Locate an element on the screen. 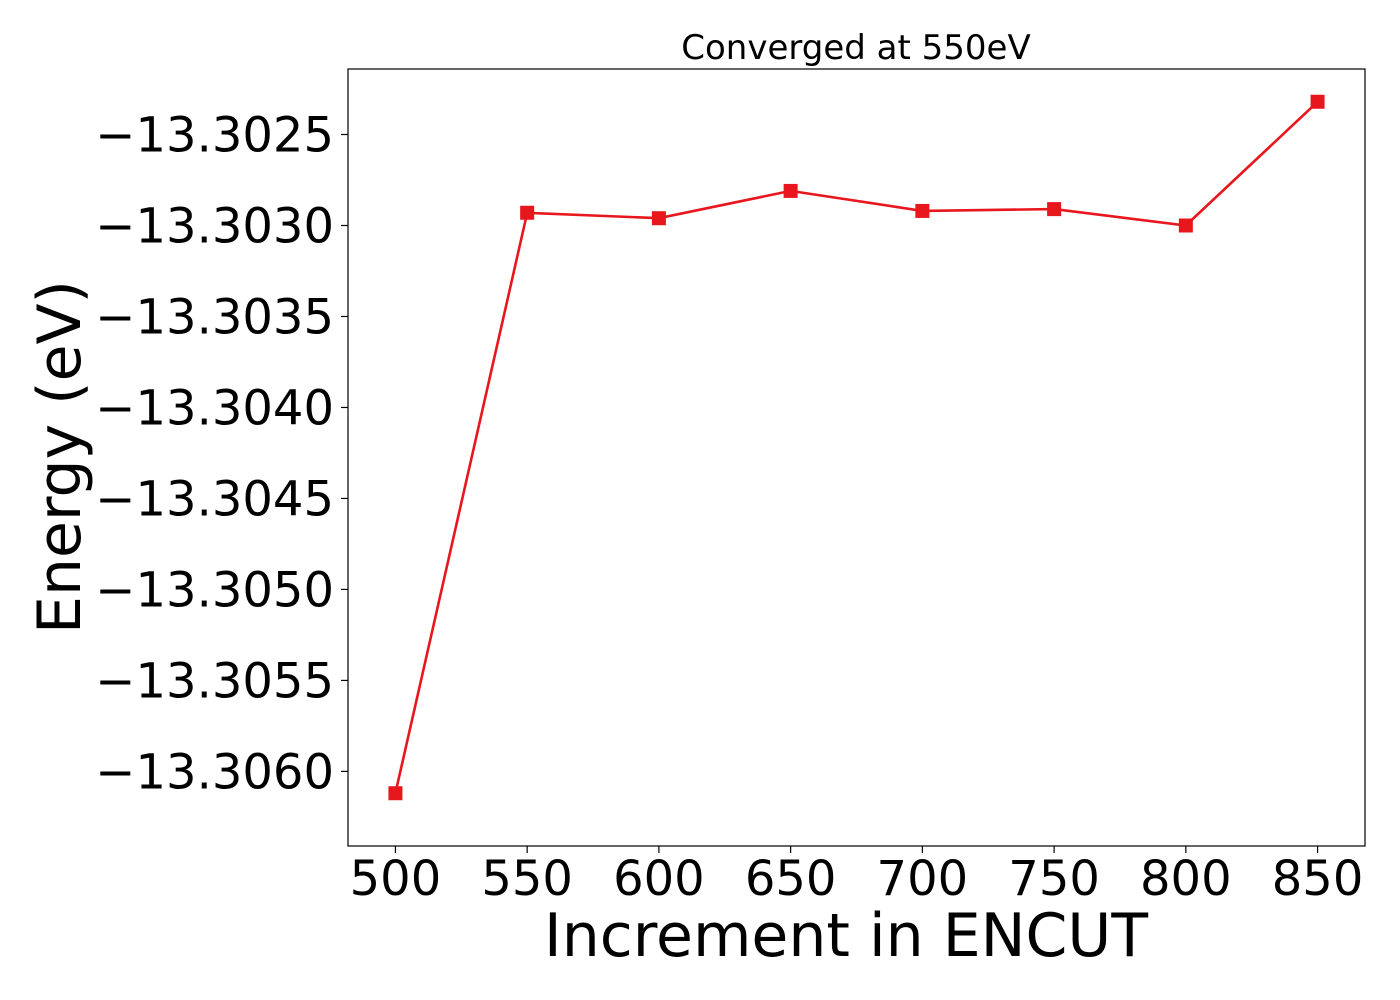 The height and width of the screenshot is (1000, 1400). chart-title: Converged at 550eV is located at coordinates (855, 48).